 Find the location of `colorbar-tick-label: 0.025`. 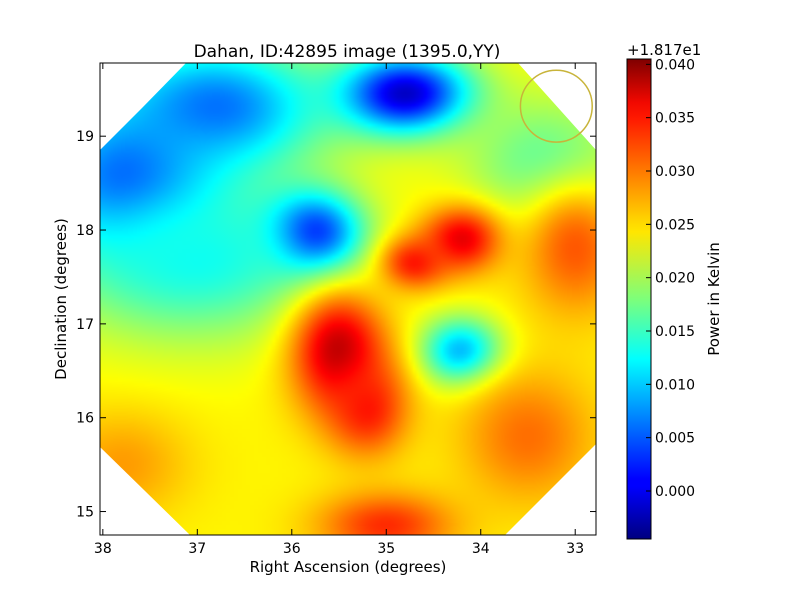

colorbar-tick-label: 0.025 is located at coordinates (675, 225).